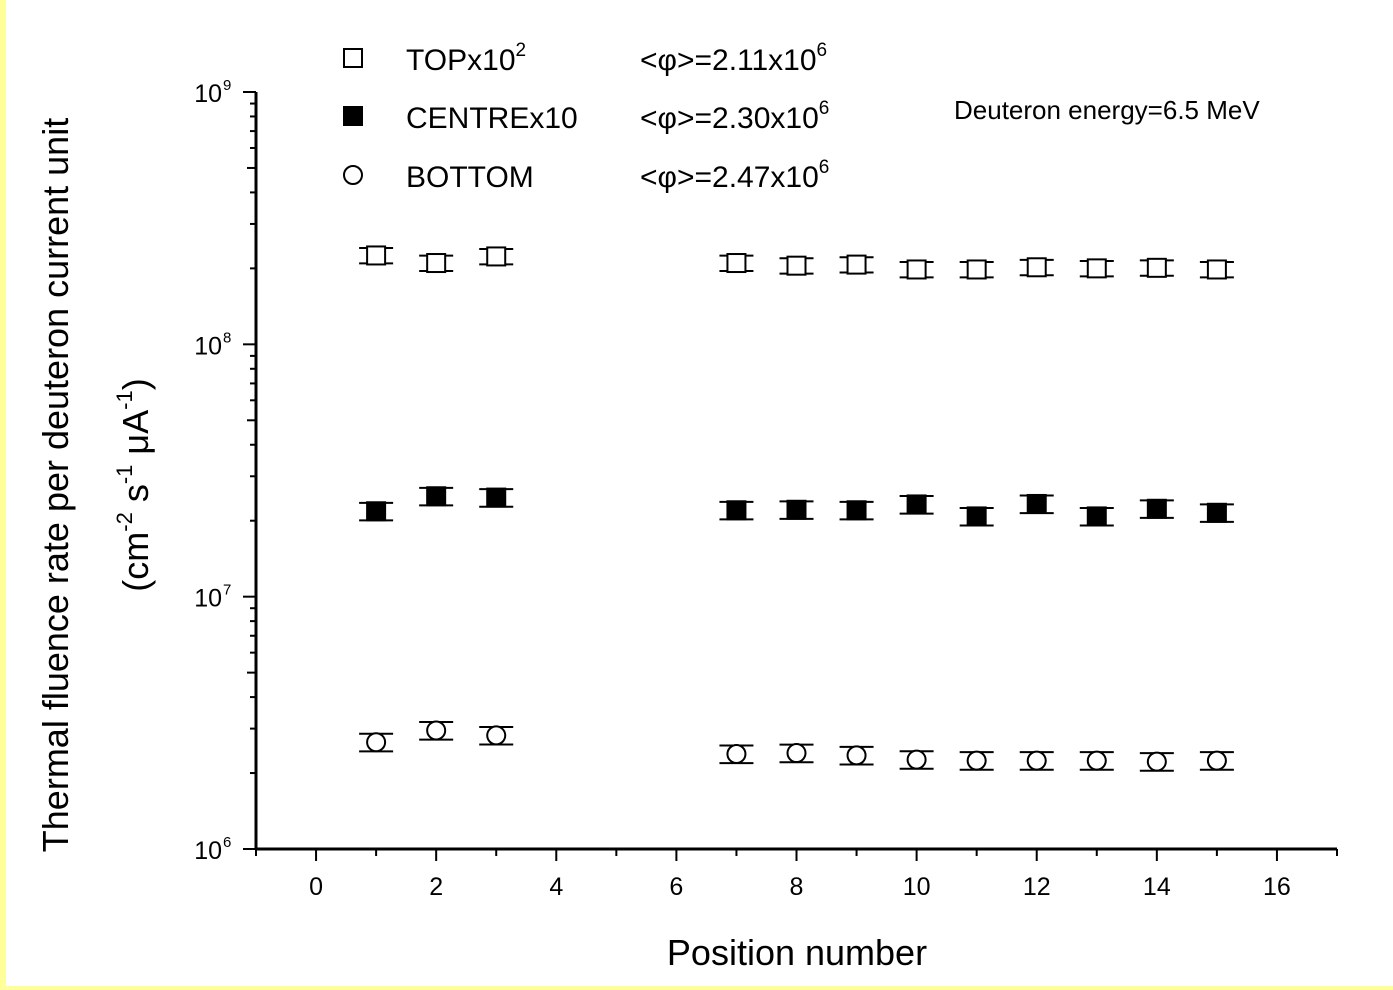  I want to click on series-bottom, so click(796, 746).